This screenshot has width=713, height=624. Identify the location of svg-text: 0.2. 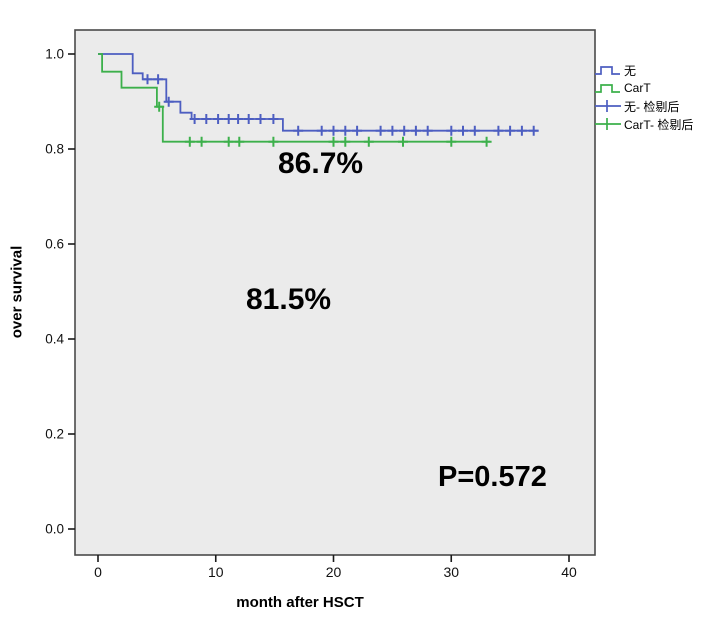
(54, 434).